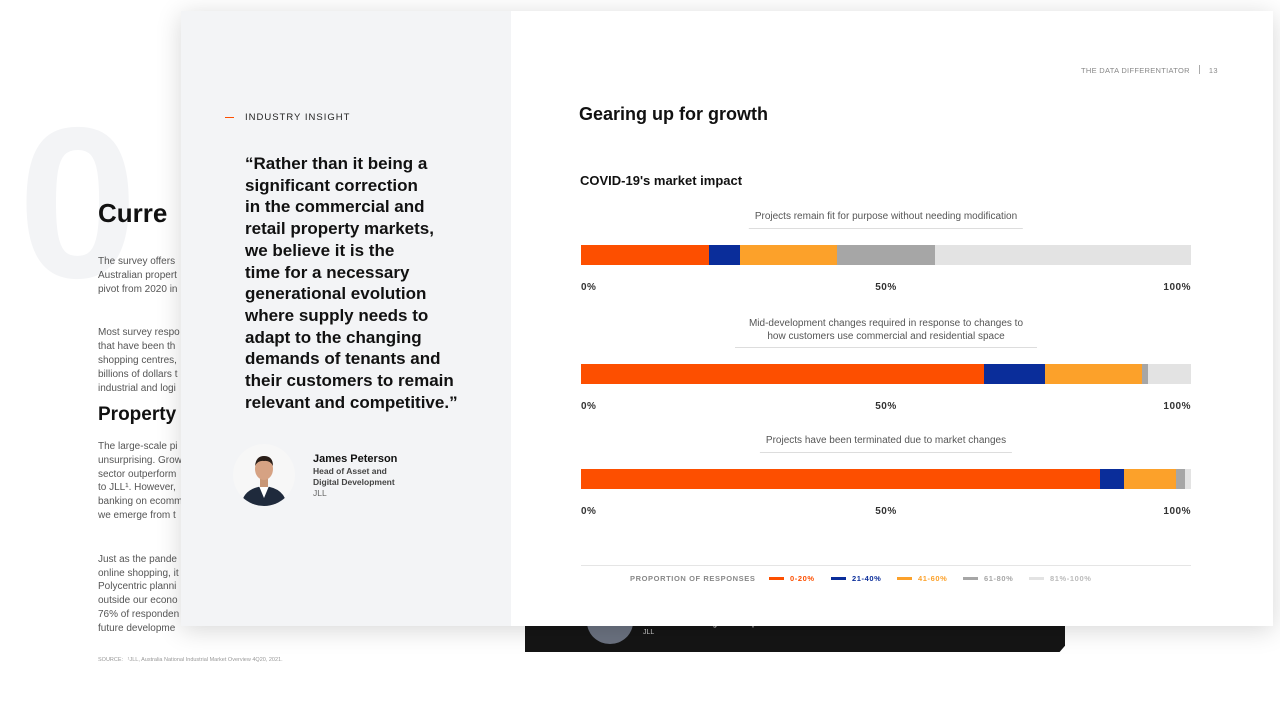  What do you see at coordinates (137, 515) in the screenshot?
I see `text-line: we emerge from t` at bounding box center [137, 515].